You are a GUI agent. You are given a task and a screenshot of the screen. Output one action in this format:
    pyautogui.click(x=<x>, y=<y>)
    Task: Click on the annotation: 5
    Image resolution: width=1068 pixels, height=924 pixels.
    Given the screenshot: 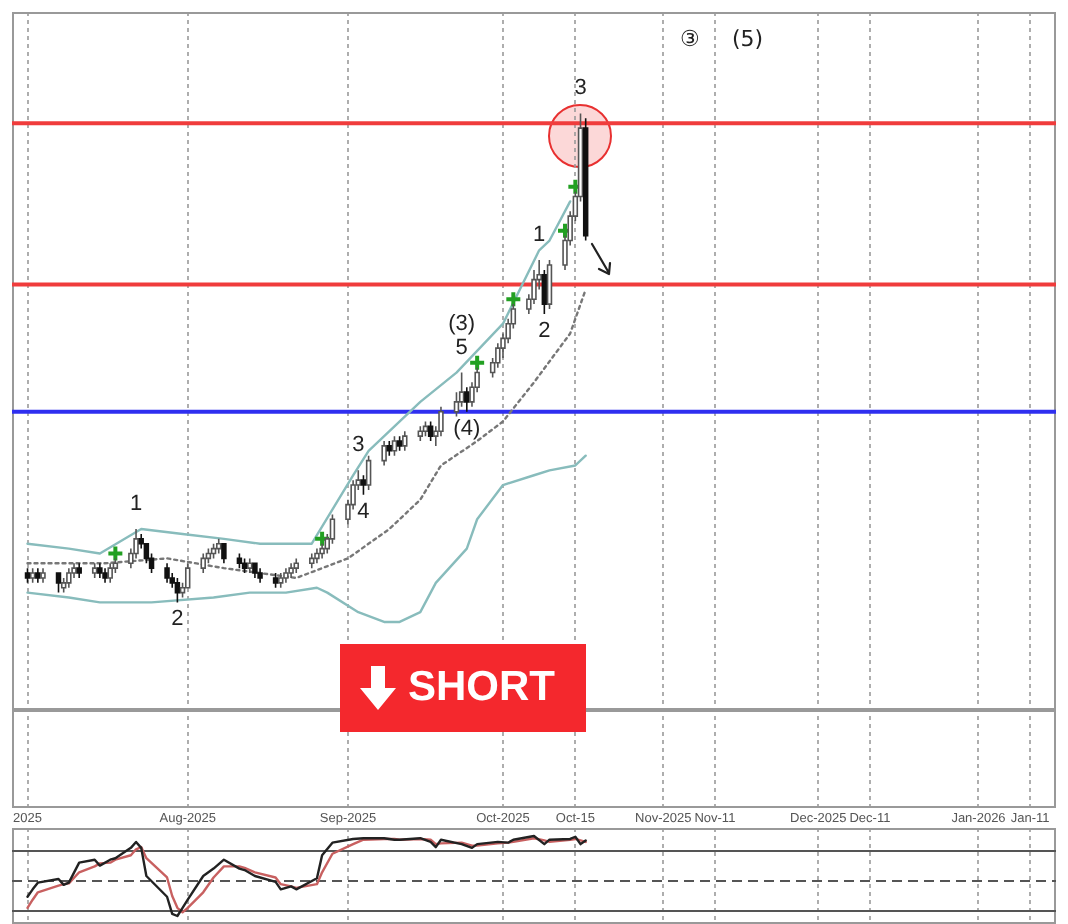 What is the action you would take?
    pyautogui.click(x=461, y=347)
    